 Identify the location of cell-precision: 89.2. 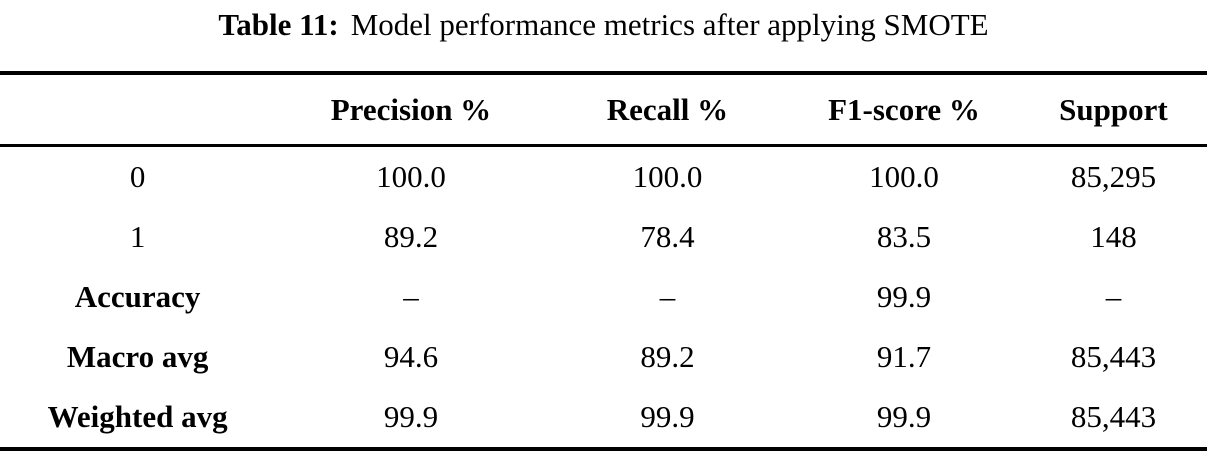
(411, 236).